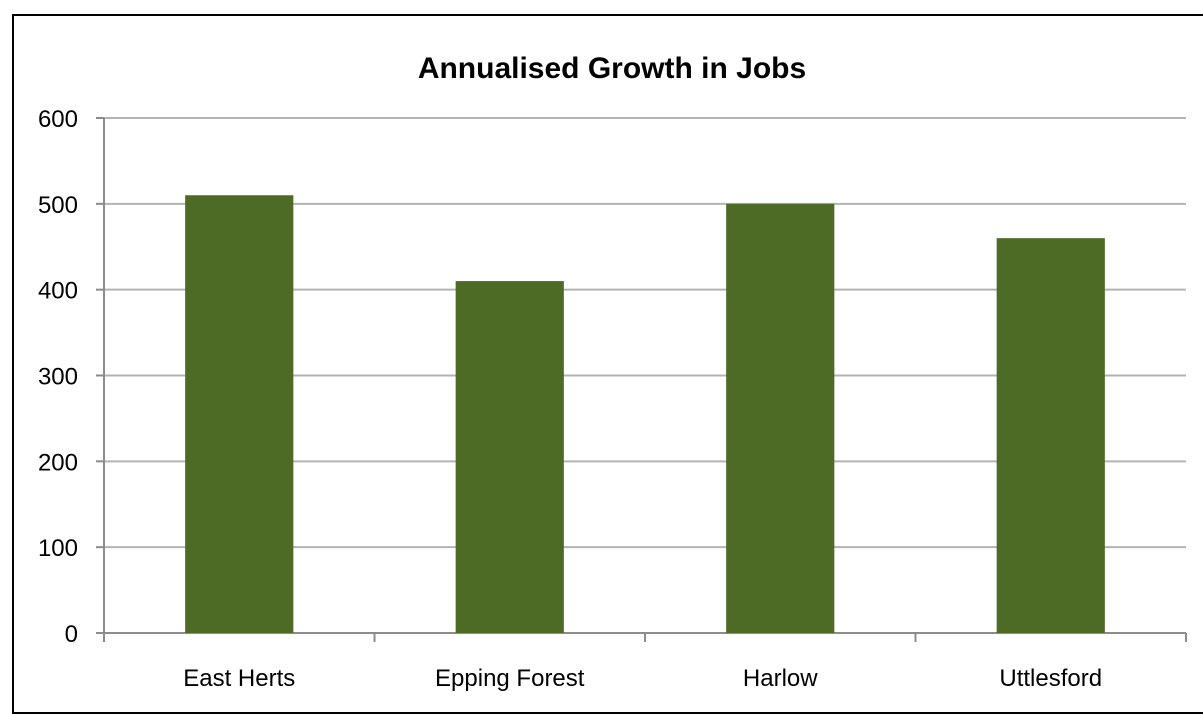  What do you see at coordinates (612, 68) in the screenshot?
I see `chart-title: Annualised Growth in Jobs` at bounding box center [612, 68].